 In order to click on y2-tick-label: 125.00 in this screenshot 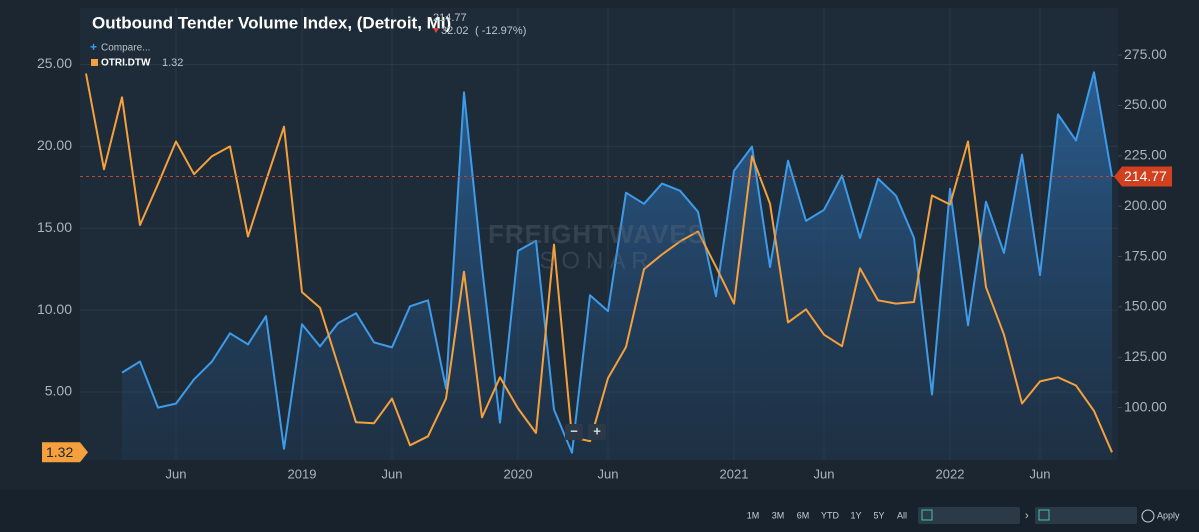, I will do `click(1145, 356)`.